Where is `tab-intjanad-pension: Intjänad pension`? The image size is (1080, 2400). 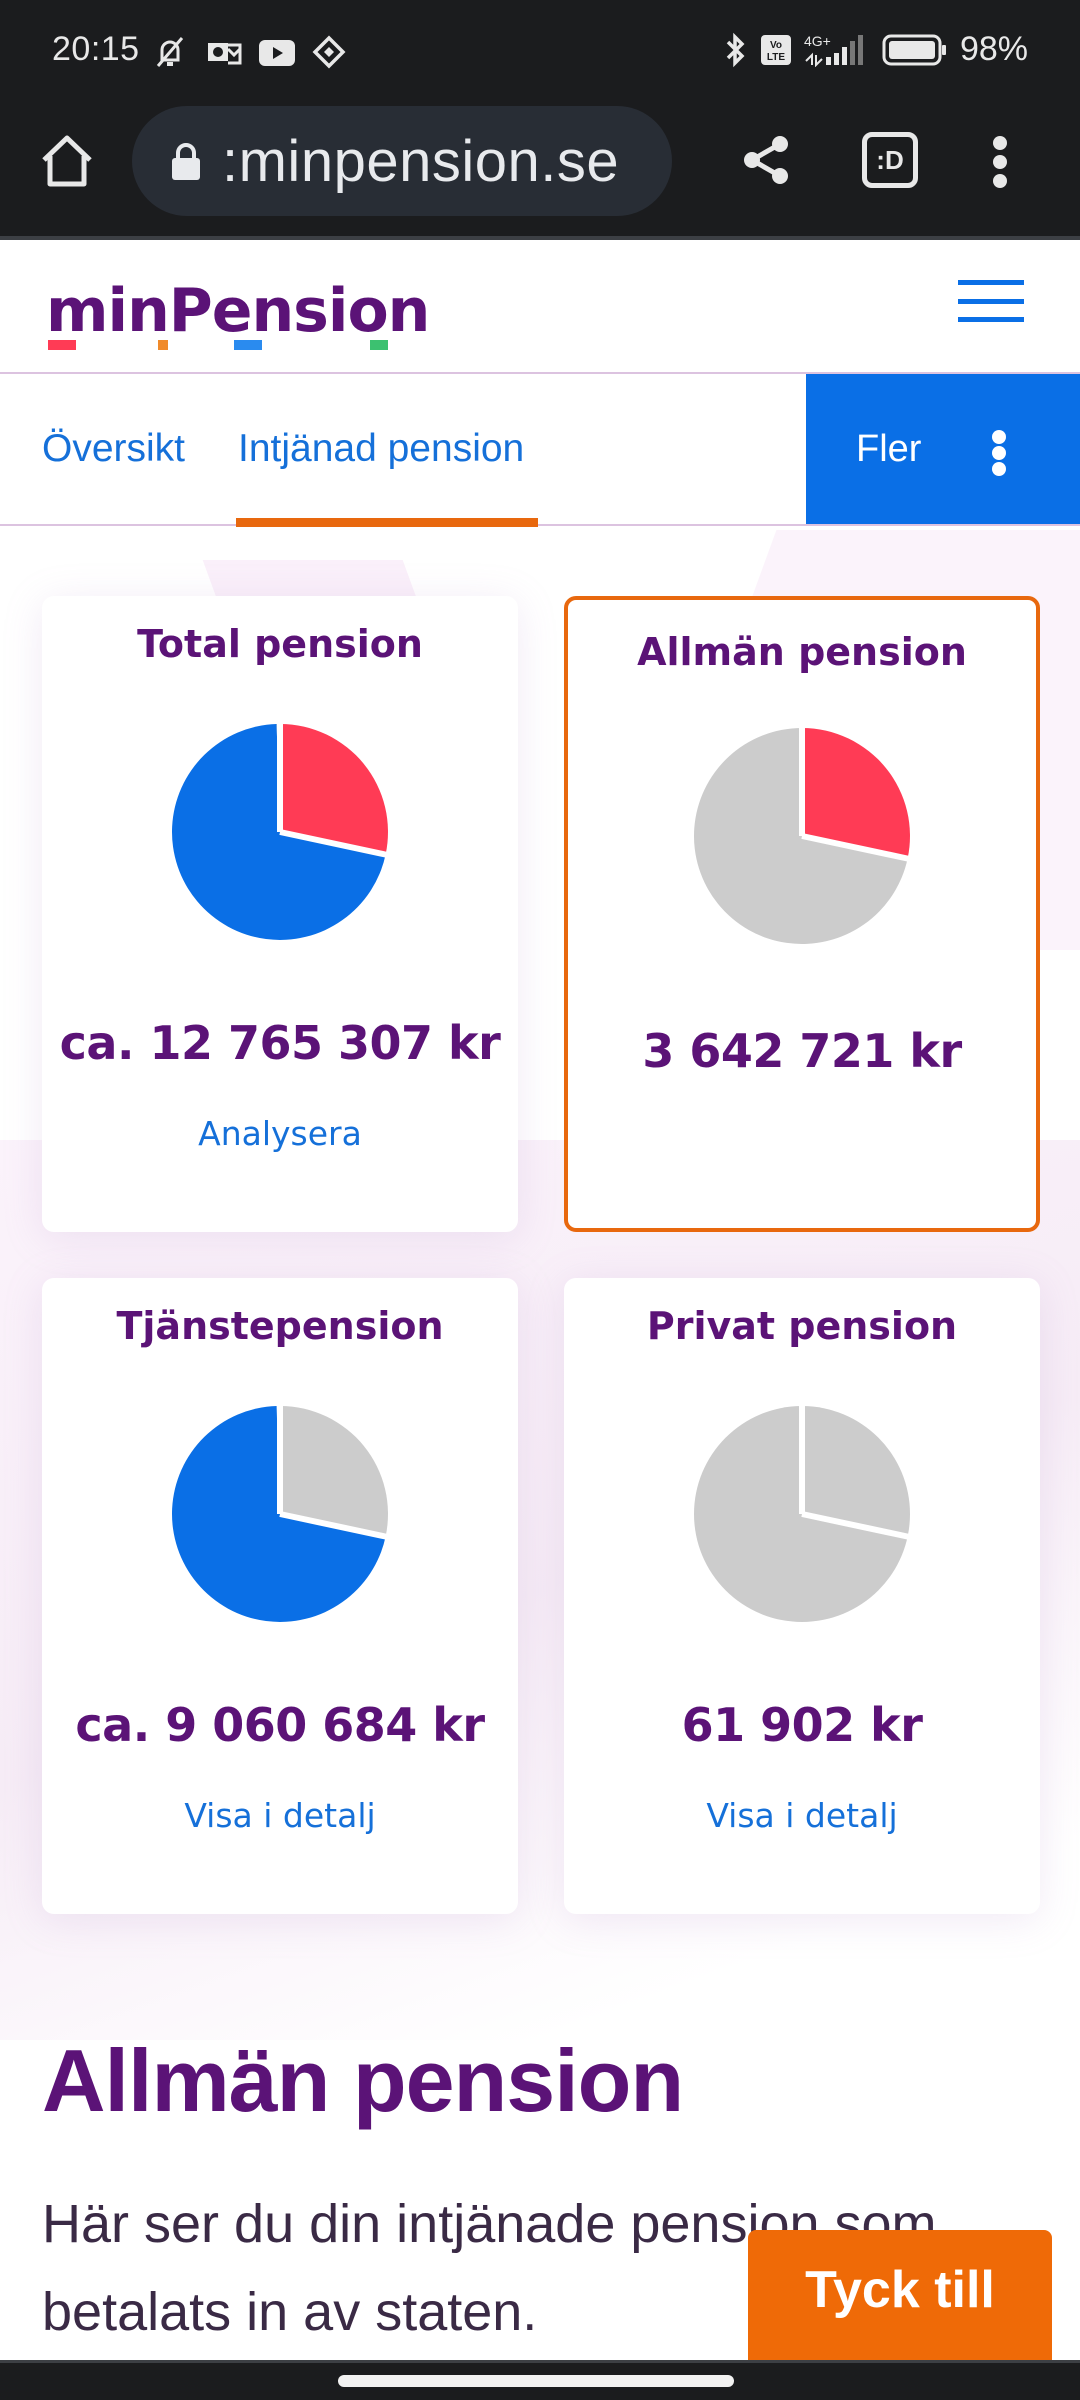 tab-intjanad-pension: Intjänad pension is located at coordinates (381, 448).